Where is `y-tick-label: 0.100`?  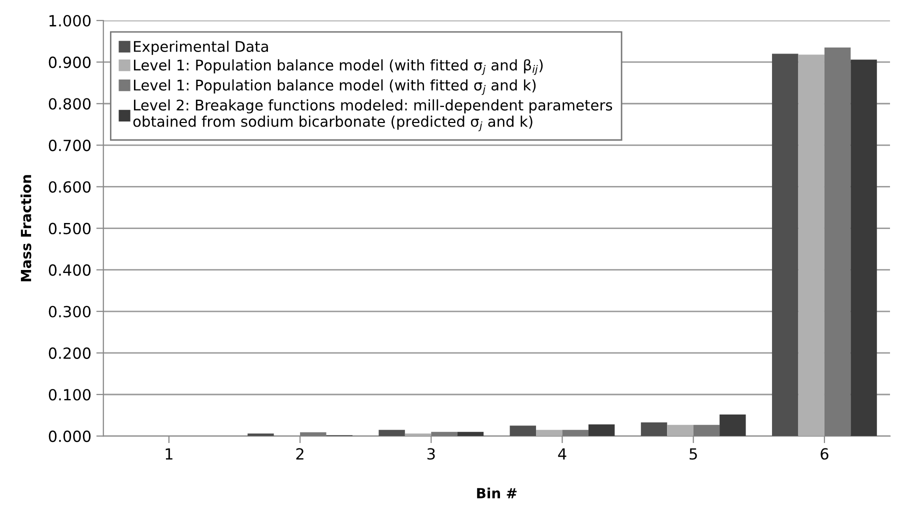 y-tick-label: 0.100 is located at coordinates (69, 394).